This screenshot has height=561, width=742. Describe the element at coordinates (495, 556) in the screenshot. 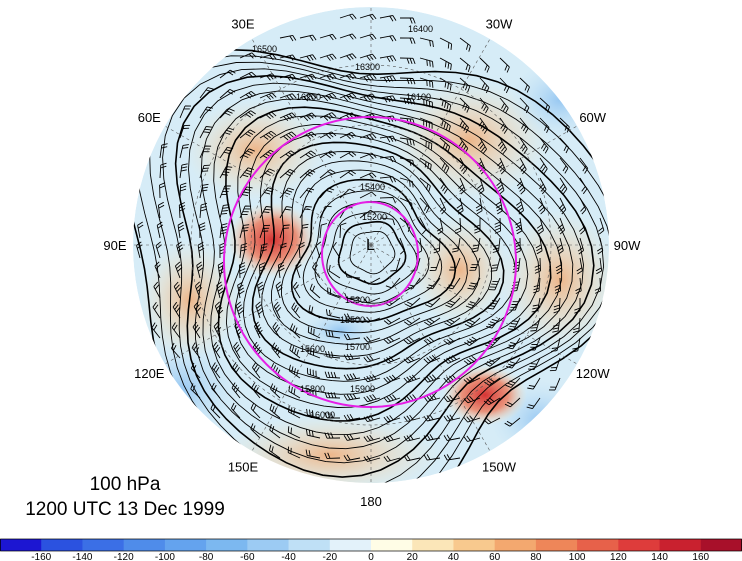

I see `colorbar-tick-label: 60` at that location.